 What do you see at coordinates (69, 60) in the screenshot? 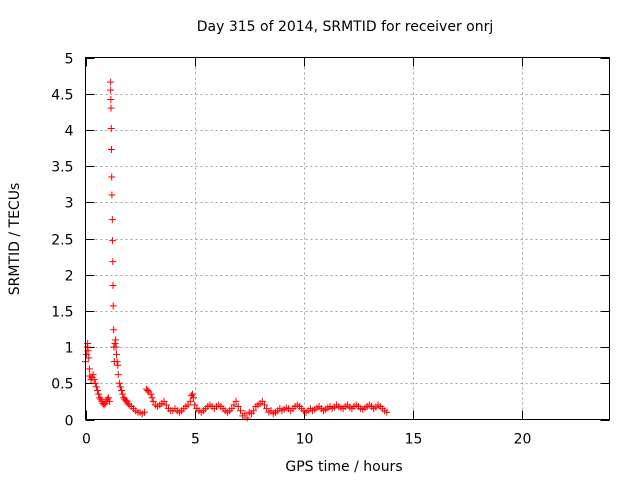
I see `y-tick-label: 5` at bounding box center [69, 60].